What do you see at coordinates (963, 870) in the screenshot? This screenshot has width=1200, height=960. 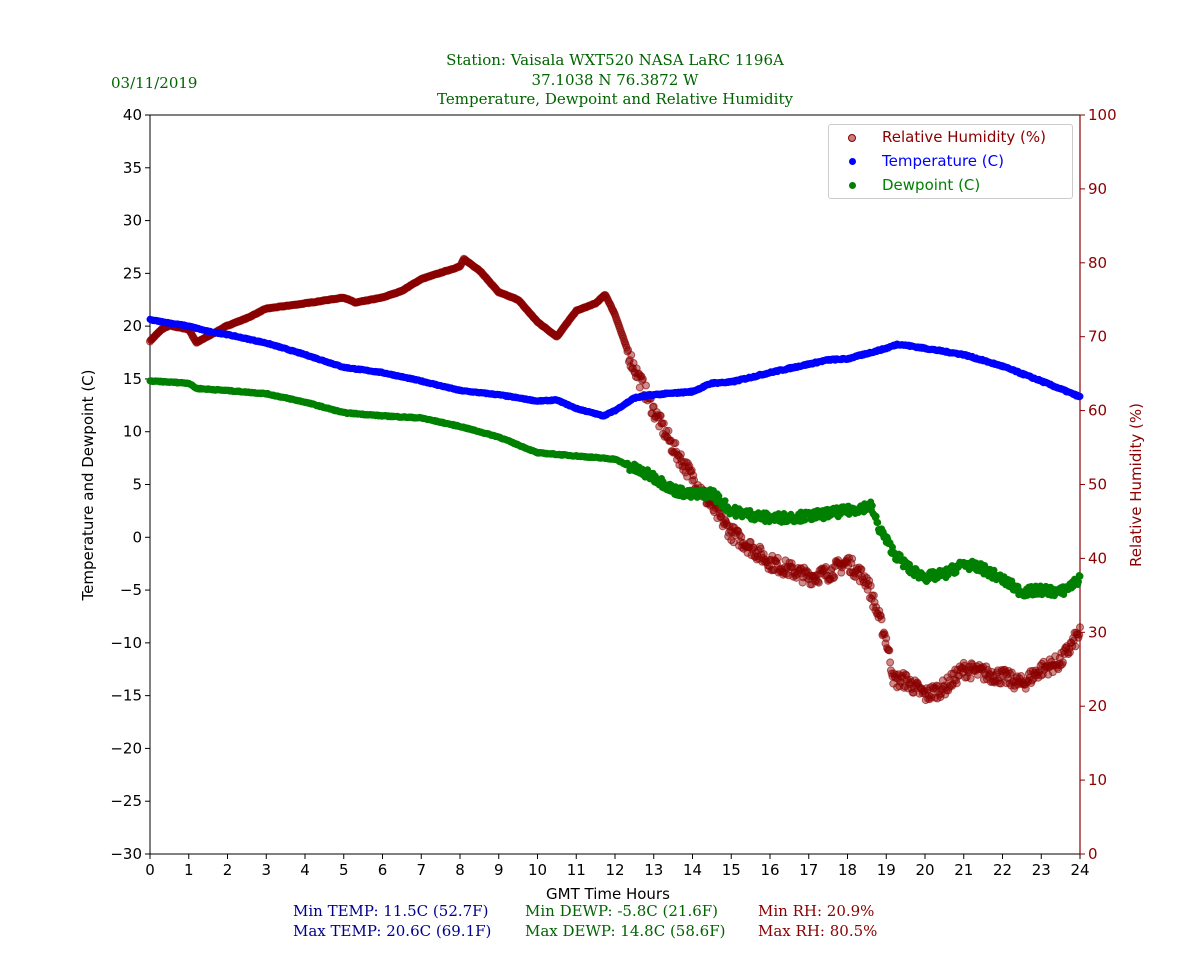 I see `x-tick-label: 21` at bounding box center [963, 870].